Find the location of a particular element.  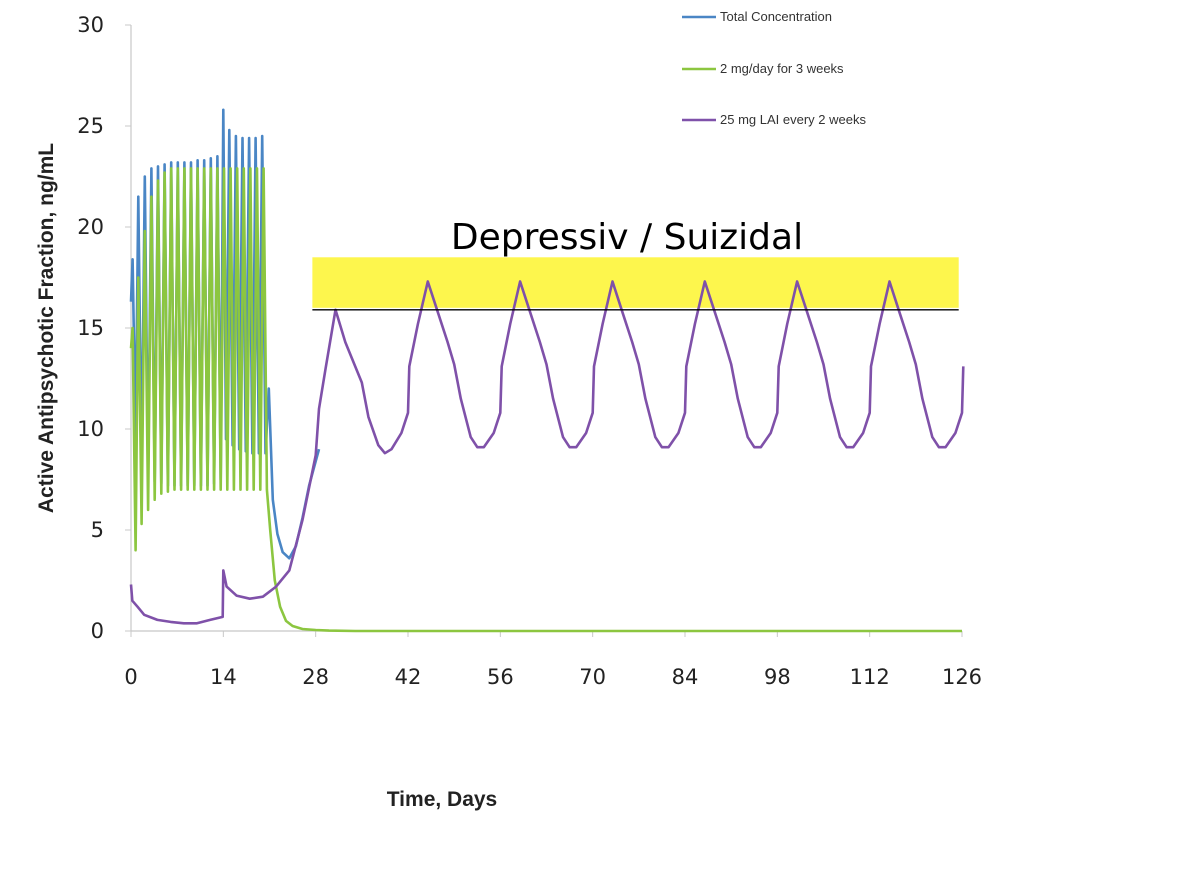

x-tick-label: 0 is located at coordinates (130, 677).